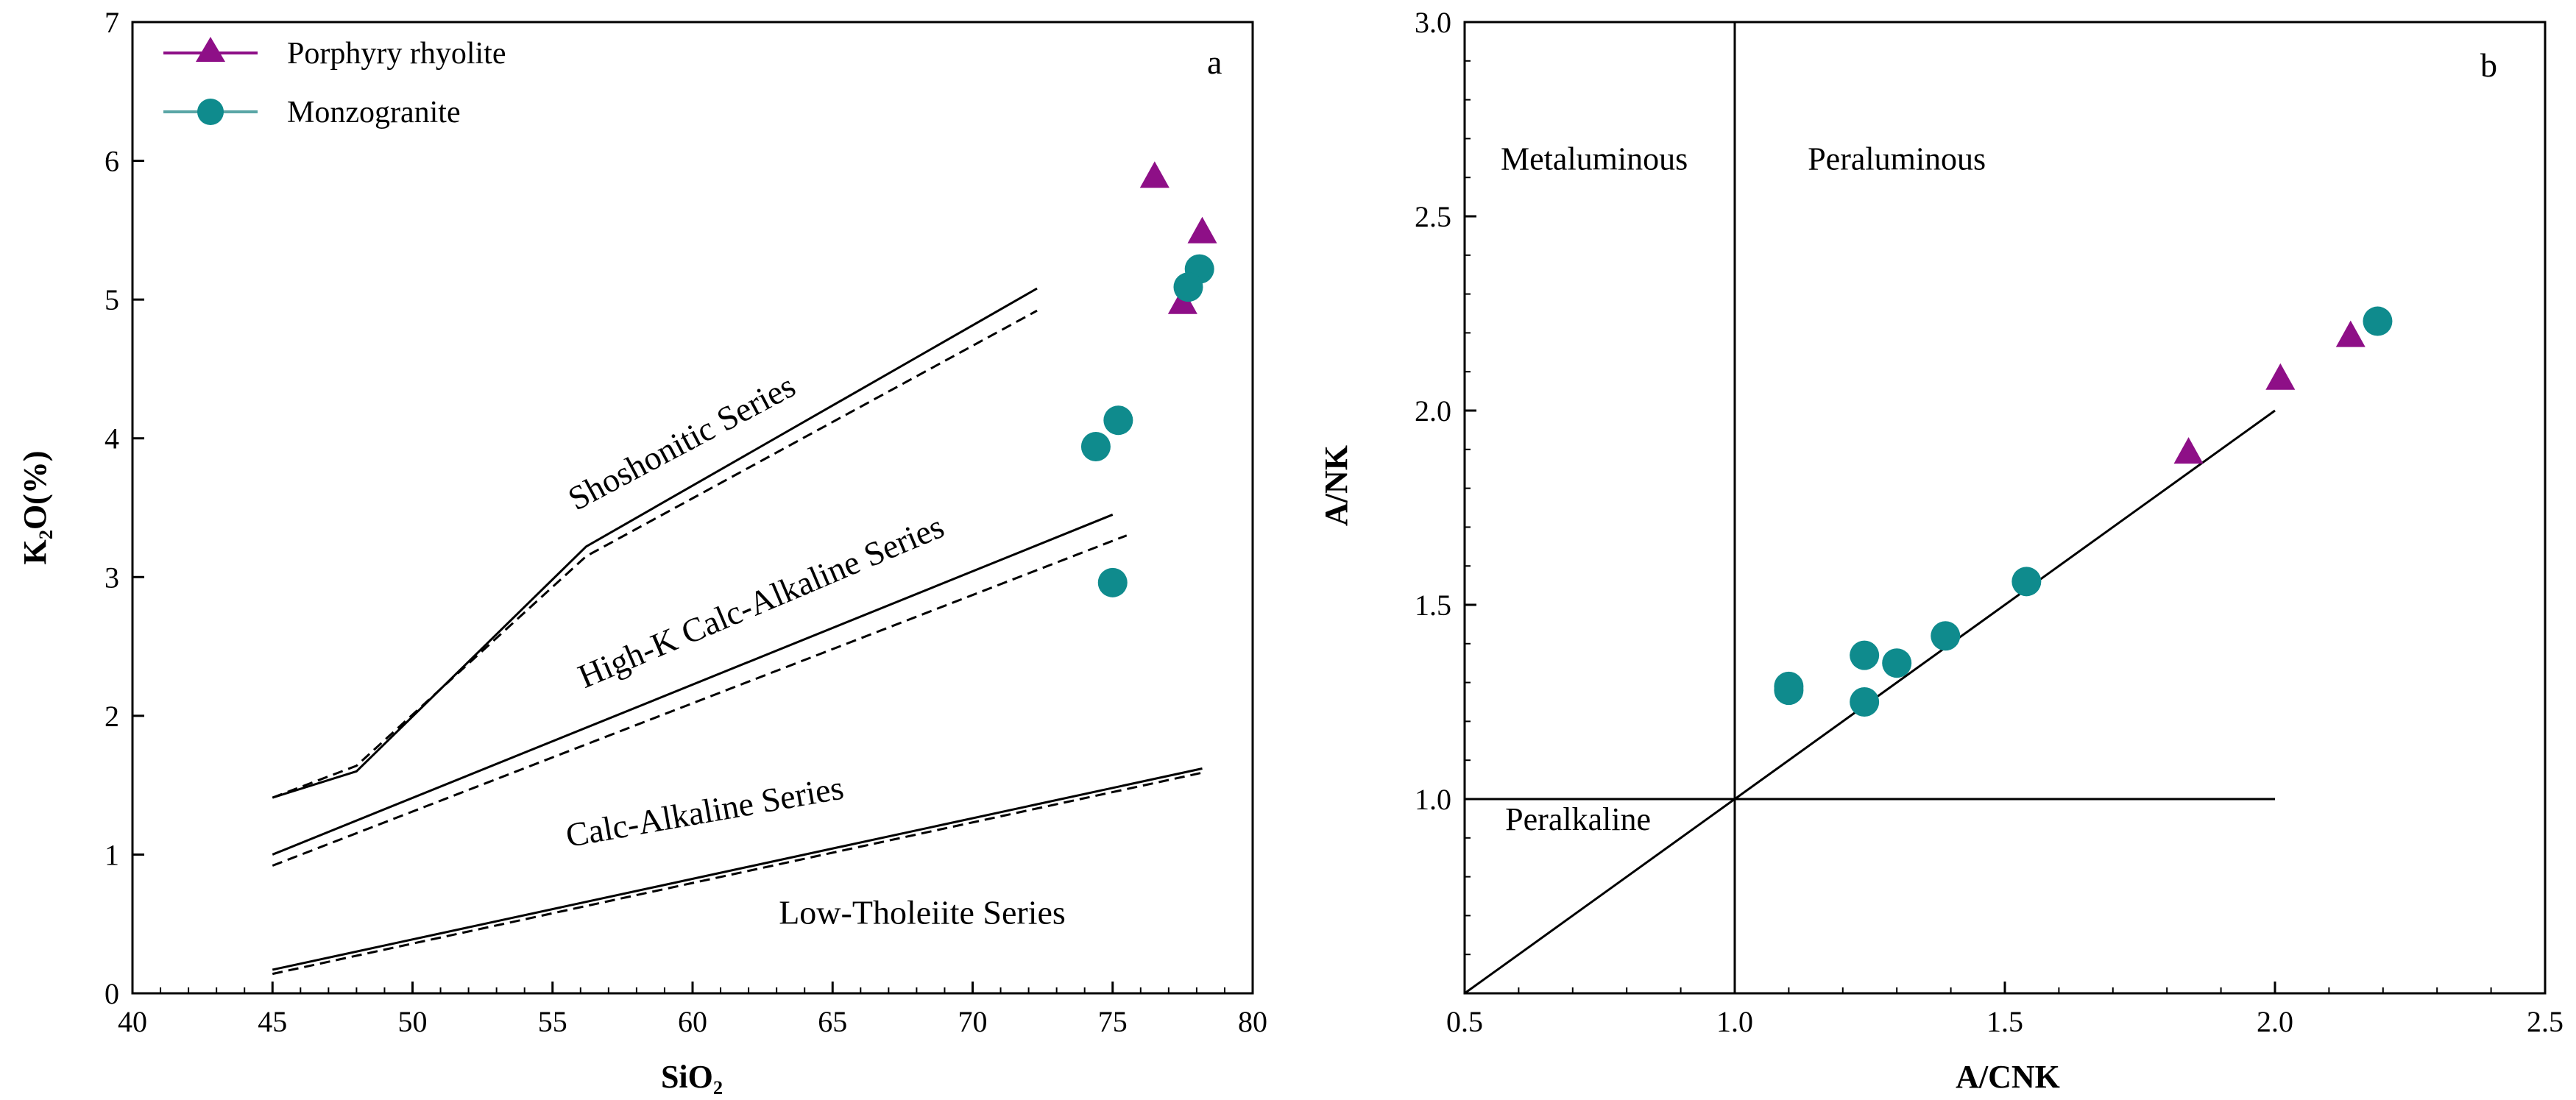 Image resolution: width=2576 pixels, height=1100 pixels. Describe the element at coordinates (35, 508) in the screenshot. I see `panel-a-y-title: K₂O(%)` at that location.